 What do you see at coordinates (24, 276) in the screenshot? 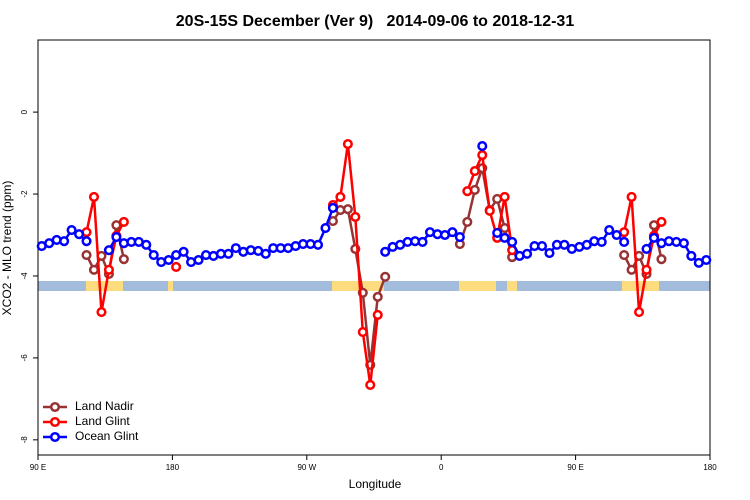
I see `y-tick-label: -4` at bounding box center [24, 276].